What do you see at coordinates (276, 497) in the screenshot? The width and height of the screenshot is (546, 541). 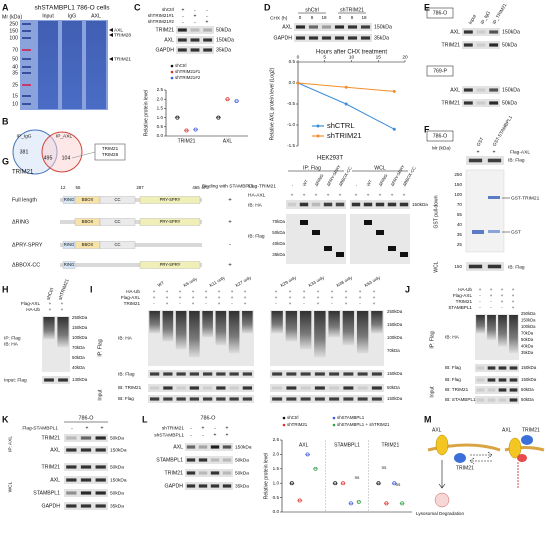 I see `y-tick-label: 0.5` at bounding box center [276, 497].